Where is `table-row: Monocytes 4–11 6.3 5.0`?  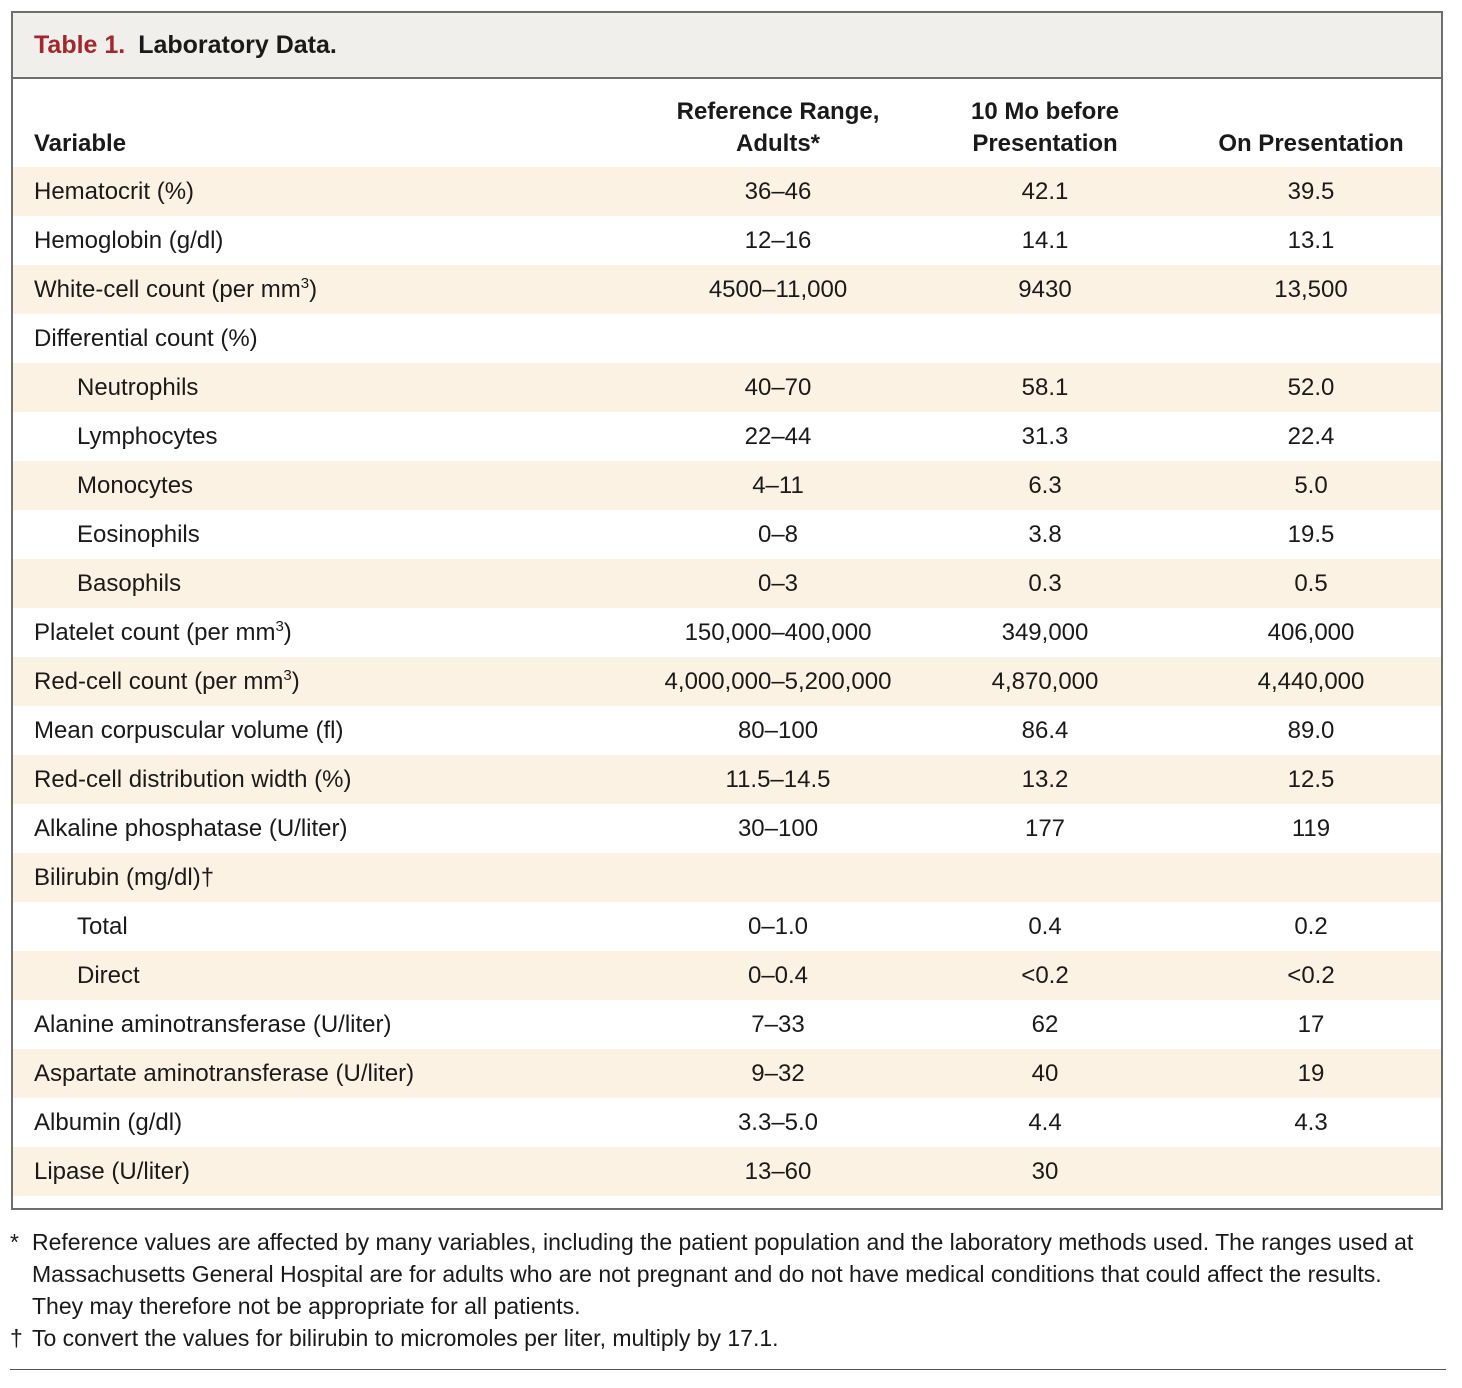 table-row: Monocytes 4–11 6.3 5.0 is located at coordinates (727, 485).